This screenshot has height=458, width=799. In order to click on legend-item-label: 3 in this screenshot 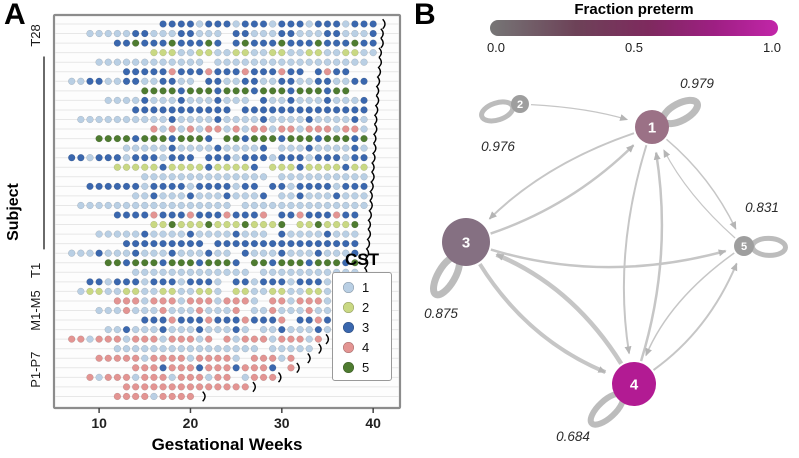, I will do `click(366, 327)`.